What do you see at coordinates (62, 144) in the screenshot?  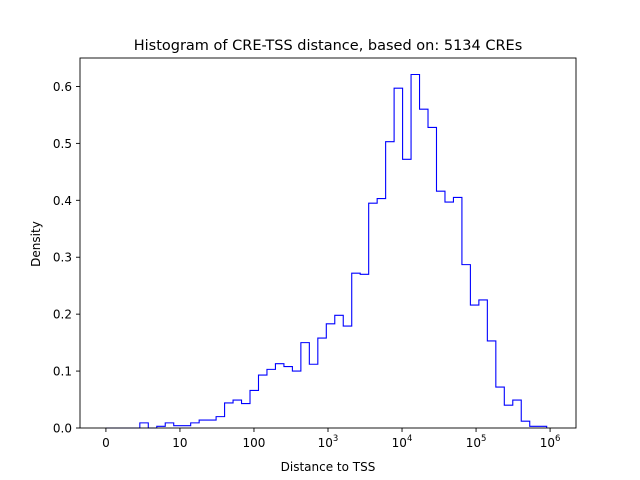 I see `y-tick-label: 0.5` at bounding box center [62, 144].